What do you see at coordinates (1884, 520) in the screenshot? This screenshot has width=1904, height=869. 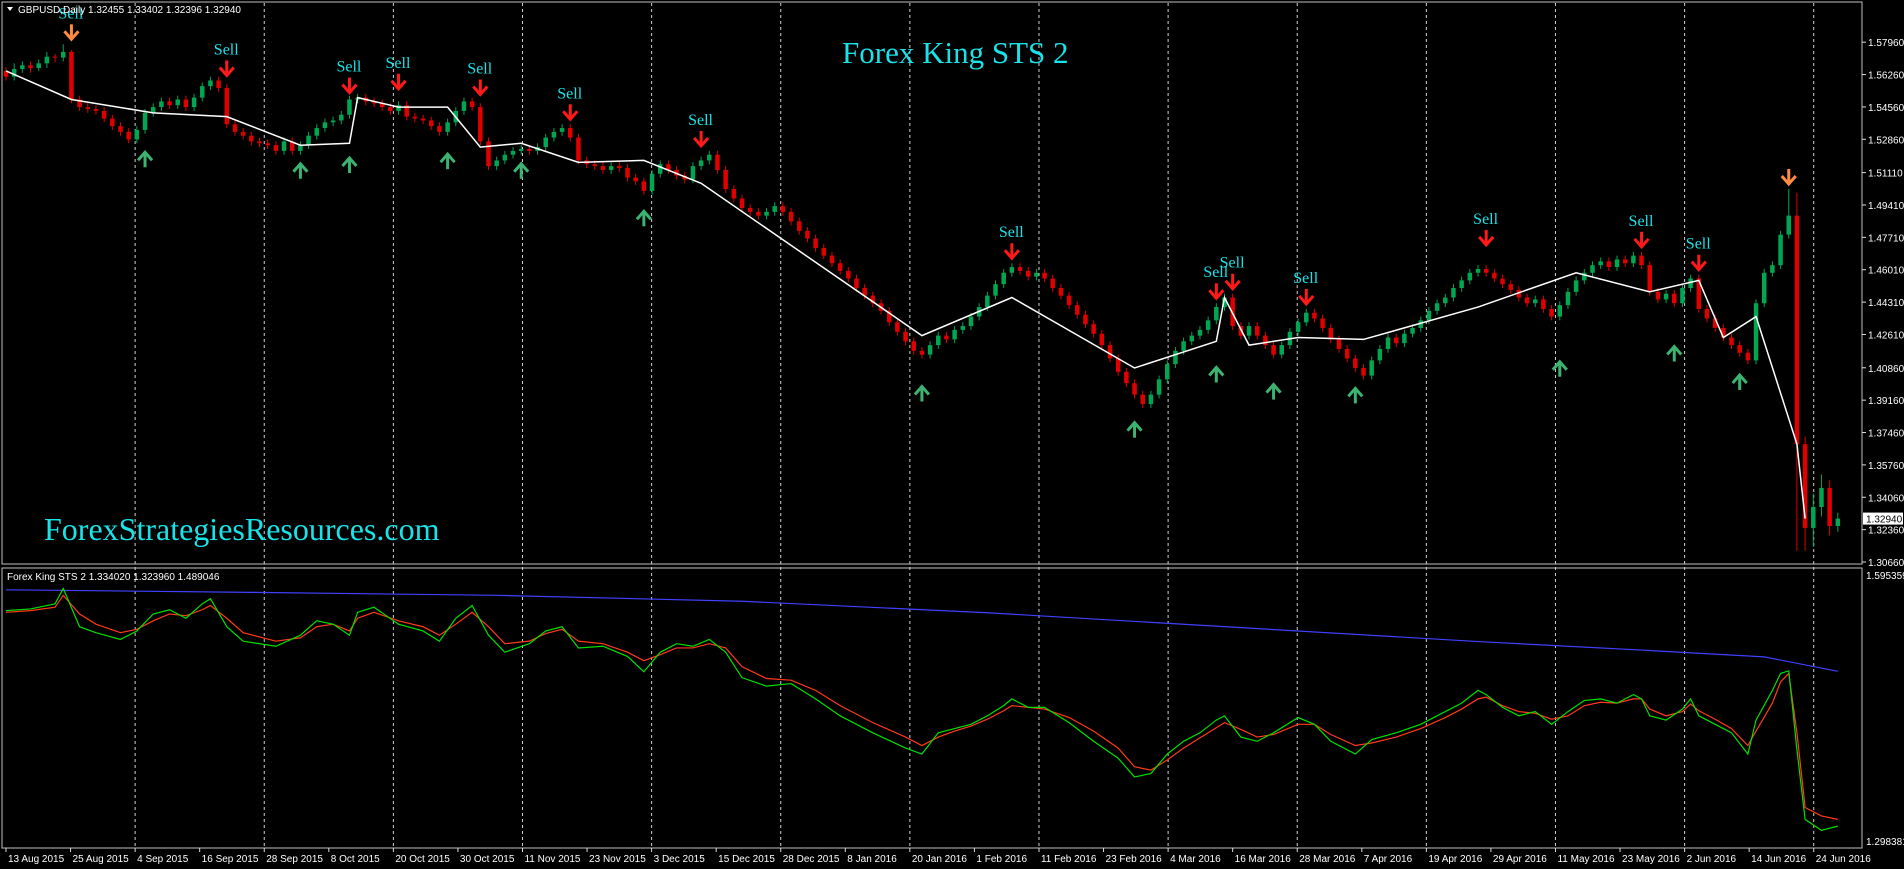 I see `current-price-label: 1.32940` at bounding box center [1884, 520].